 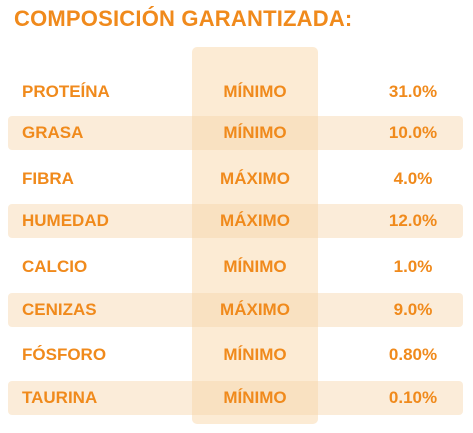 I want to click on table-row: GRASA MÍNIMO 10.0%, so click(x=235, y=133).